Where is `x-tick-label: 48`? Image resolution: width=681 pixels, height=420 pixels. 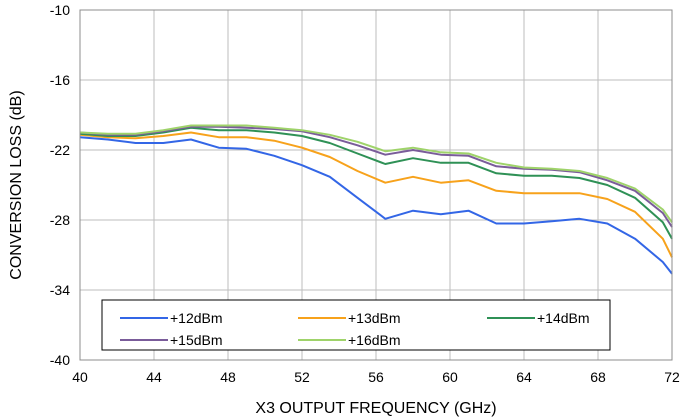 x-tick-label: 48 is located at coordinates (228, 377).